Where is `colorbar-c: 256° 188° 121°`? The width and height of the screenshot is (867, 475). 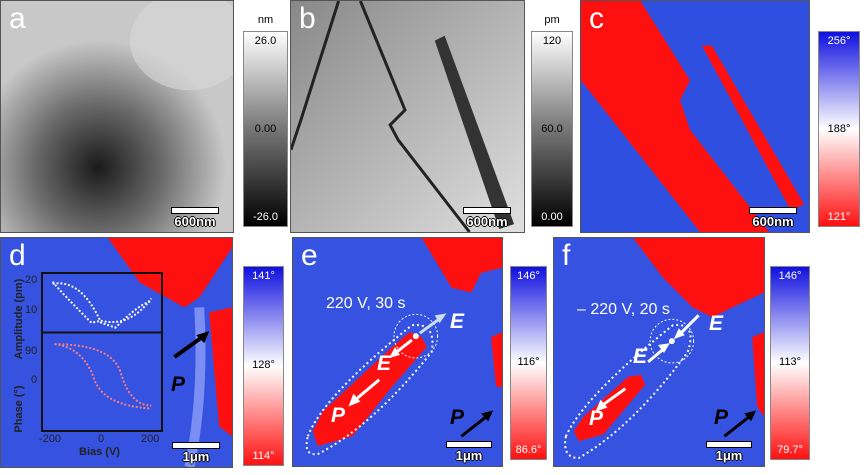
colorbar-c: 256° 188° 121° is located at coordinates (839, 129).